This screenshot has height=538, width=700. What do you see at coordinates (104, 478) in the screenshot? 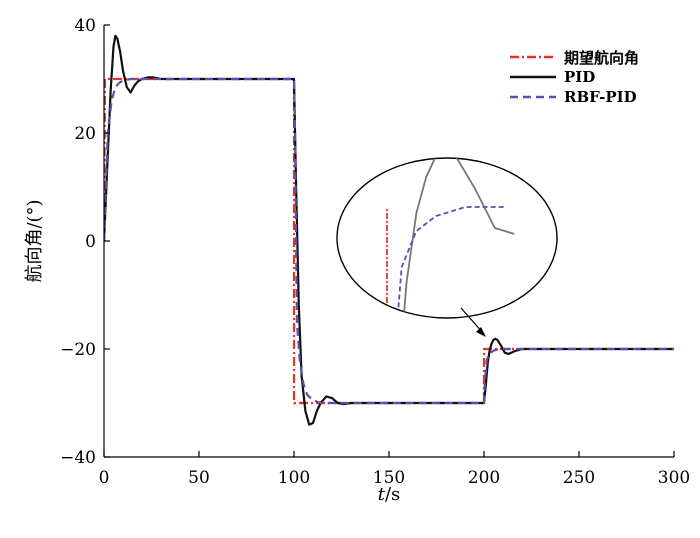
I see `x-tick-label: 0` at bounding box center [104, 478].